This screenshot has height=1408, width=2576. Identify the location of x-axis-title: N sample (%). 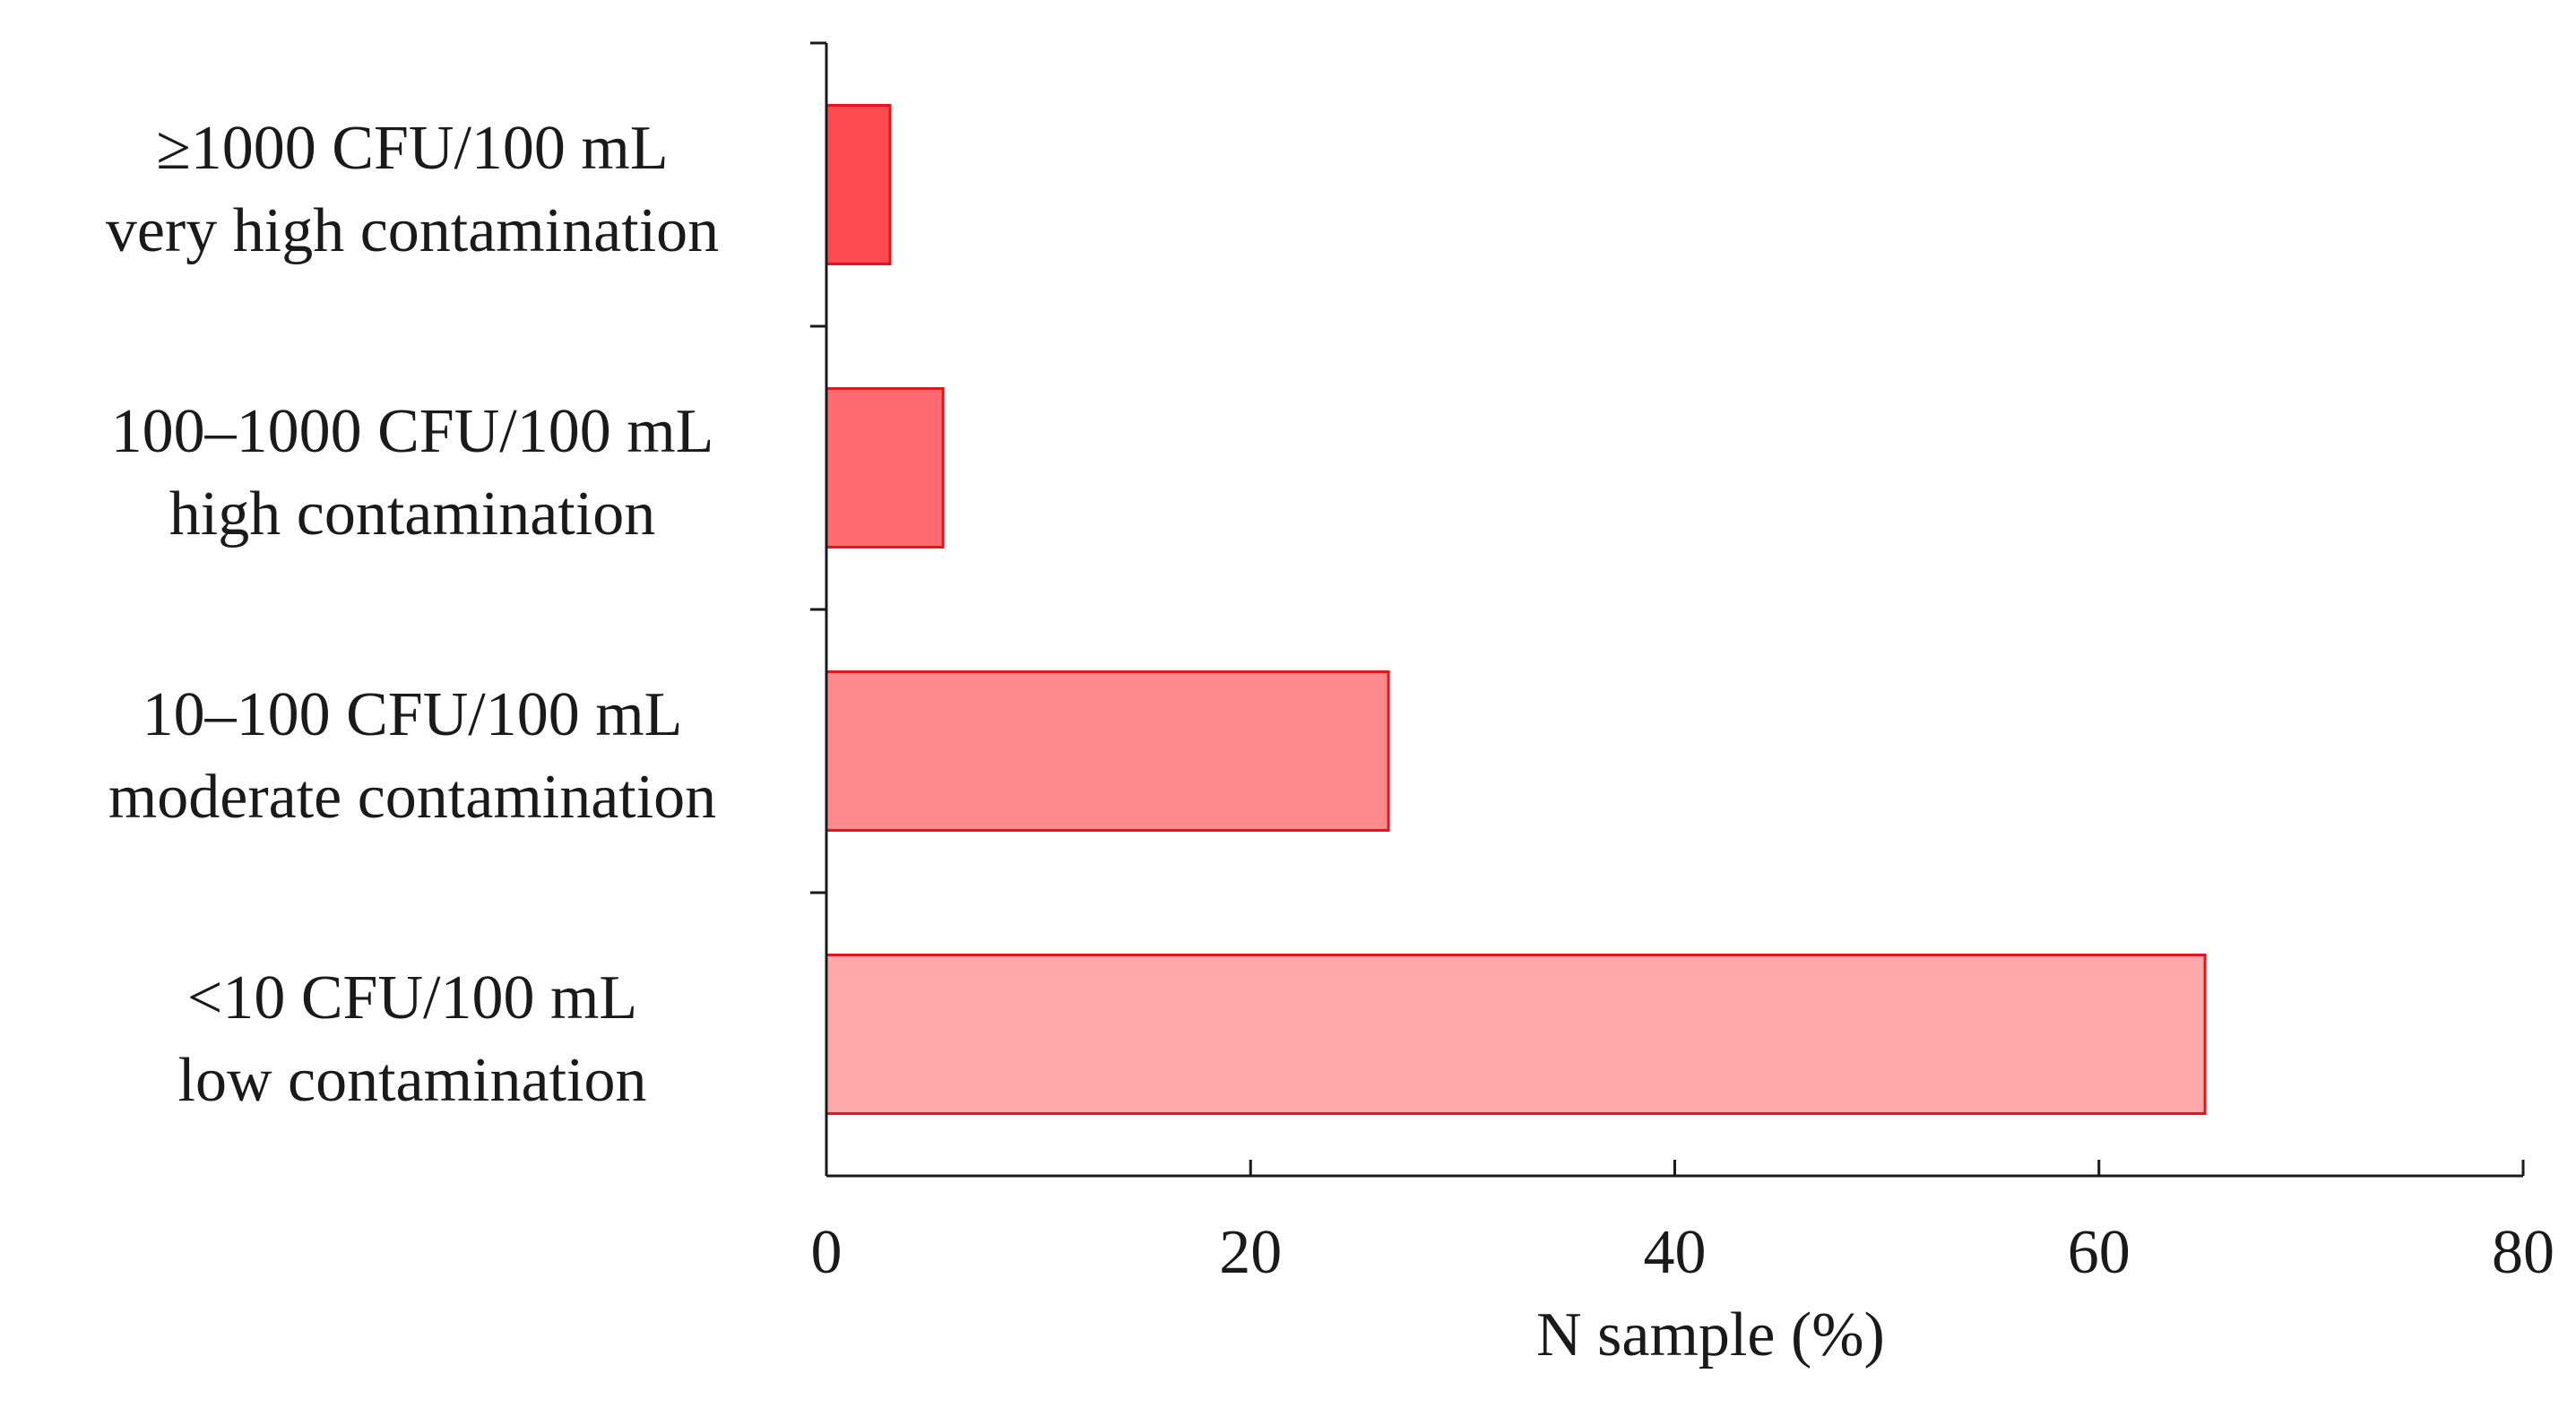
(1710, 1334).